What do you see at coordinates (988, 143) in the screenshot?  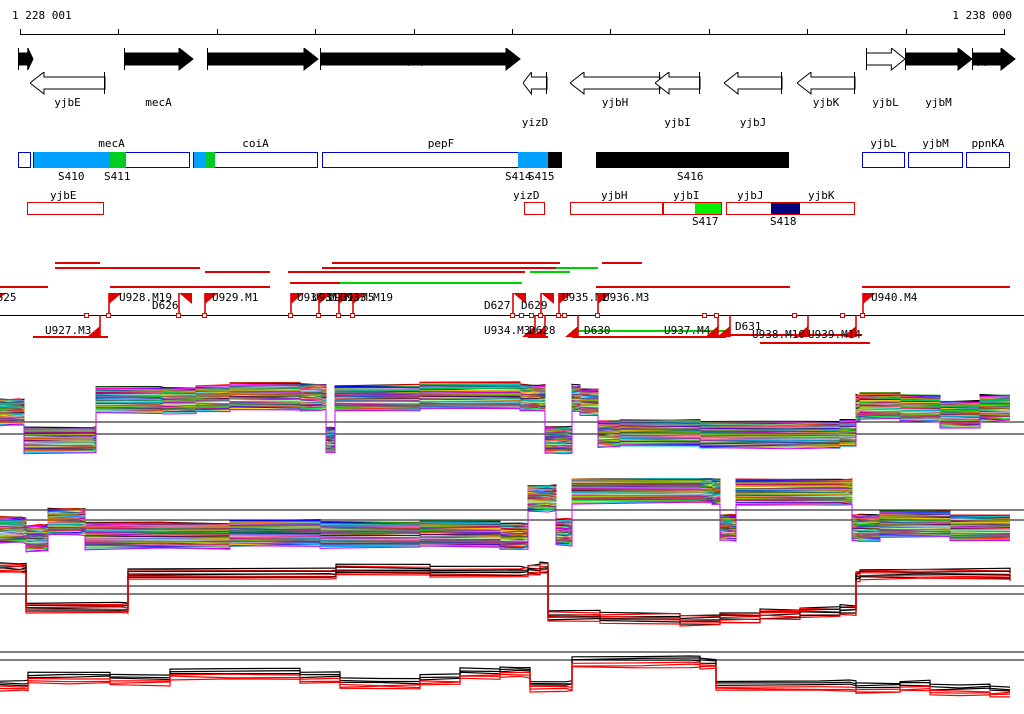 I see `segment-gene-label: ppnKA` at bounding box center [988, 143].